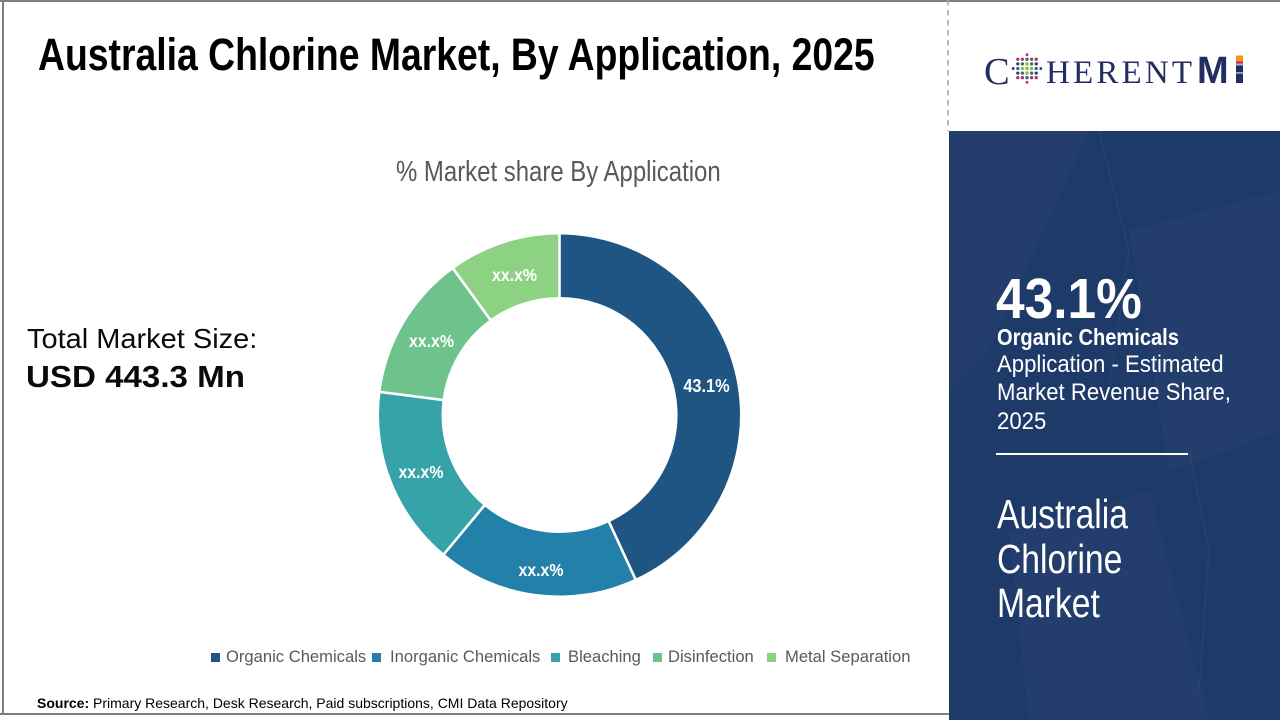 The height and width of the screenshot is (720, 1280). I want to click on svg-text: C, so click(997, 72).